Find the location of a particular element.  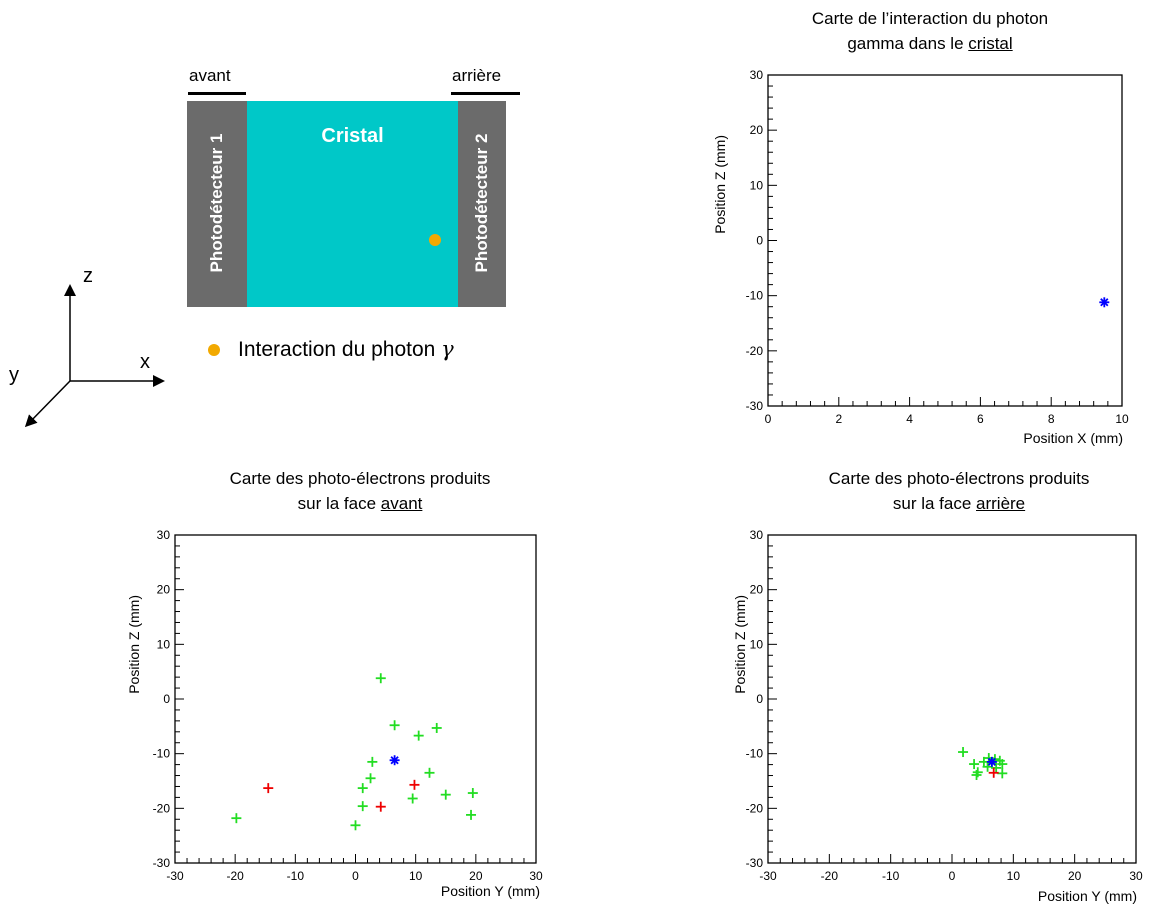

photodetector-1: Photodétecteur 1 is located at coordinates (217, 204).